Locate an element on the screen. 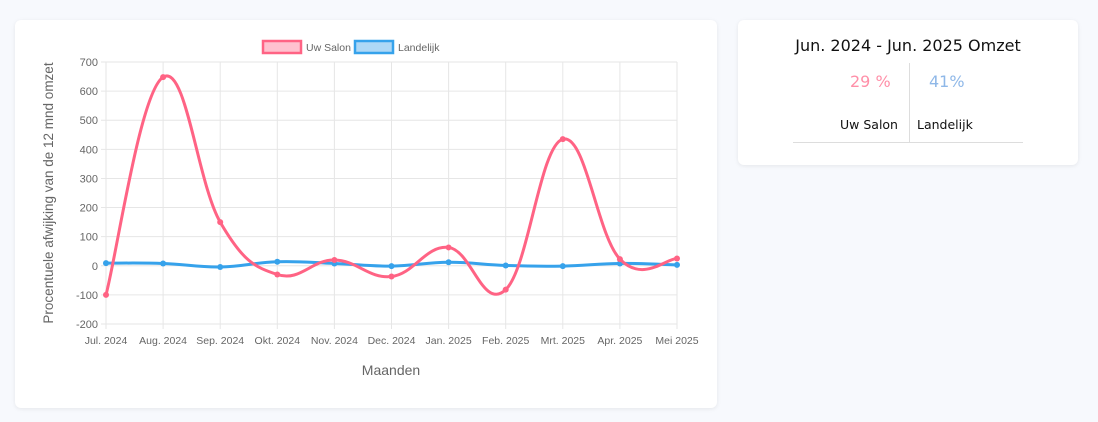  x-tick-label: Mrt. 2025 is located at coordinates (563, 341).